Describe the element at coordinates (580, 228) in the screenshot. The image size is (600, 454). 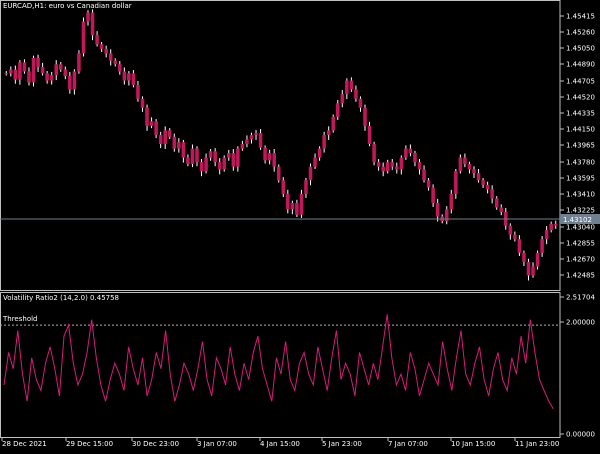
I see `price-axis-label: 1.43040` at that location.